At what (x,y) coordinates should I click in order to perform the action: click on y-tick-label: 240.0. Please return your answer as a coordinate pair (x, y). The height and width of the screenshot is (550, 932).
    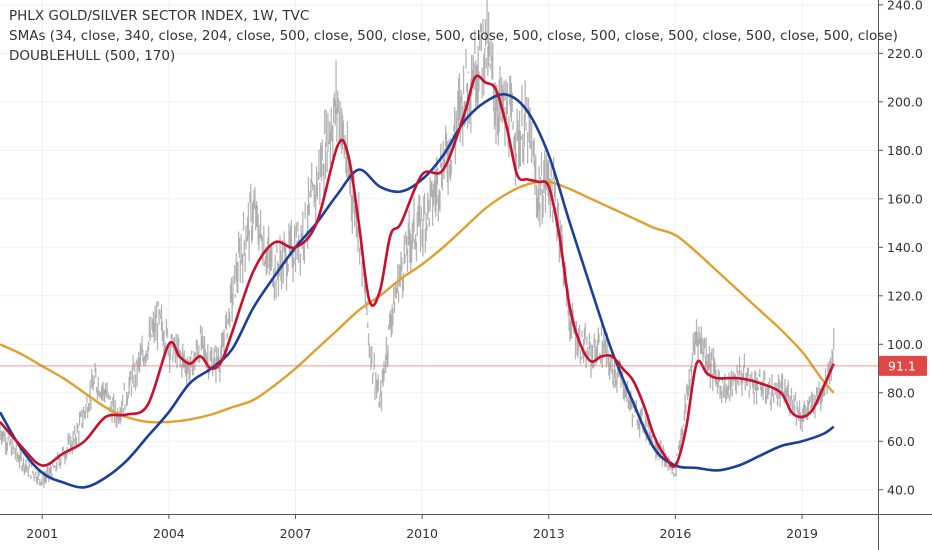
    Looking at the image, I should click on (905, 6).